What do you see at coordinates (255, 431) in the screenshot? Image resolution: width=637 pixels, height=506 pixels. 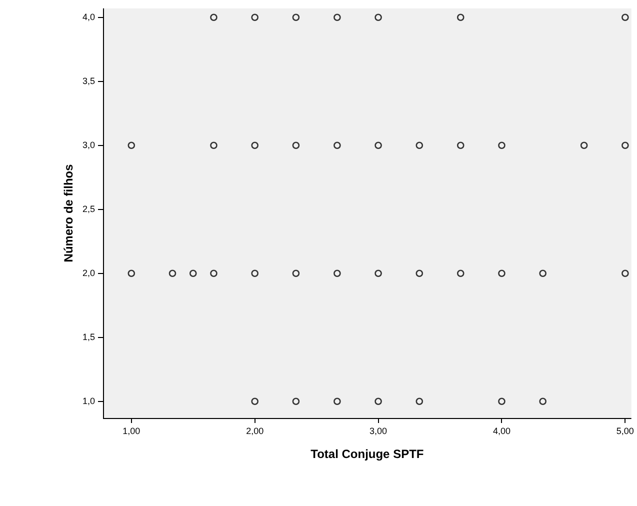 I see `x-tick-label: 2,00` at bounding box center [255, 431].